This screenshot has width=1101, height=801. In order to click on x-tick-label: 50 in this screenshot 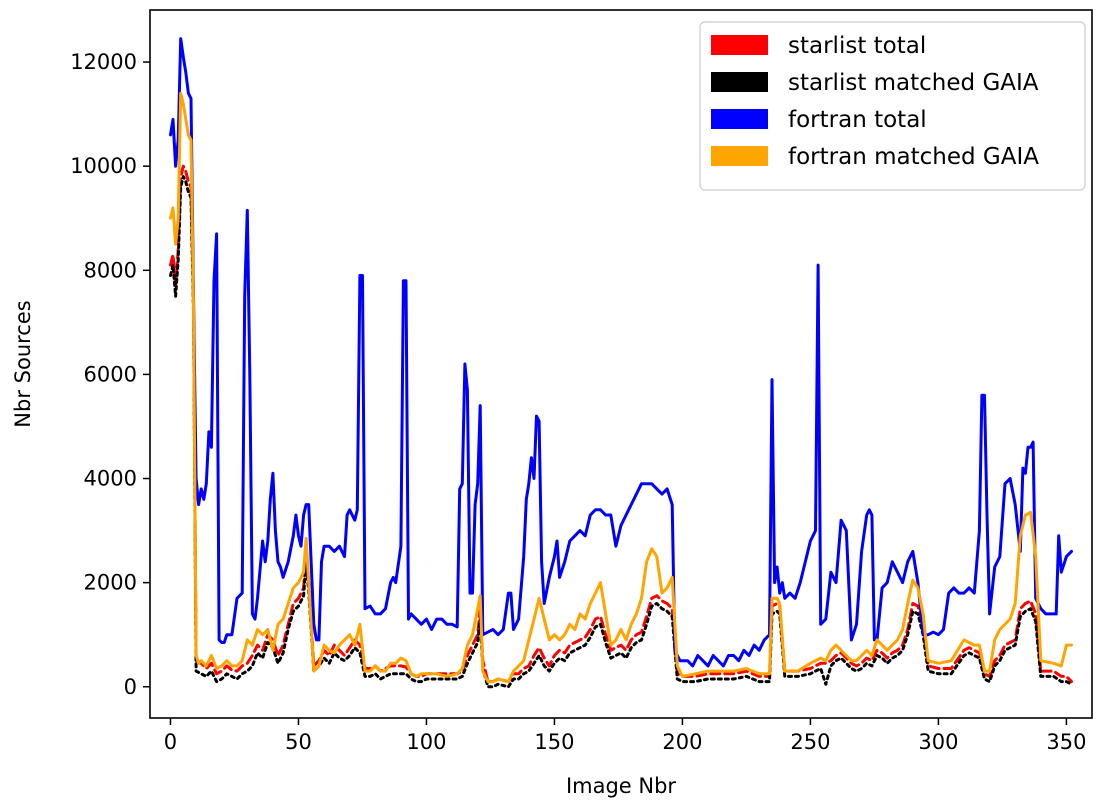, I will do `click(298, 742)`.